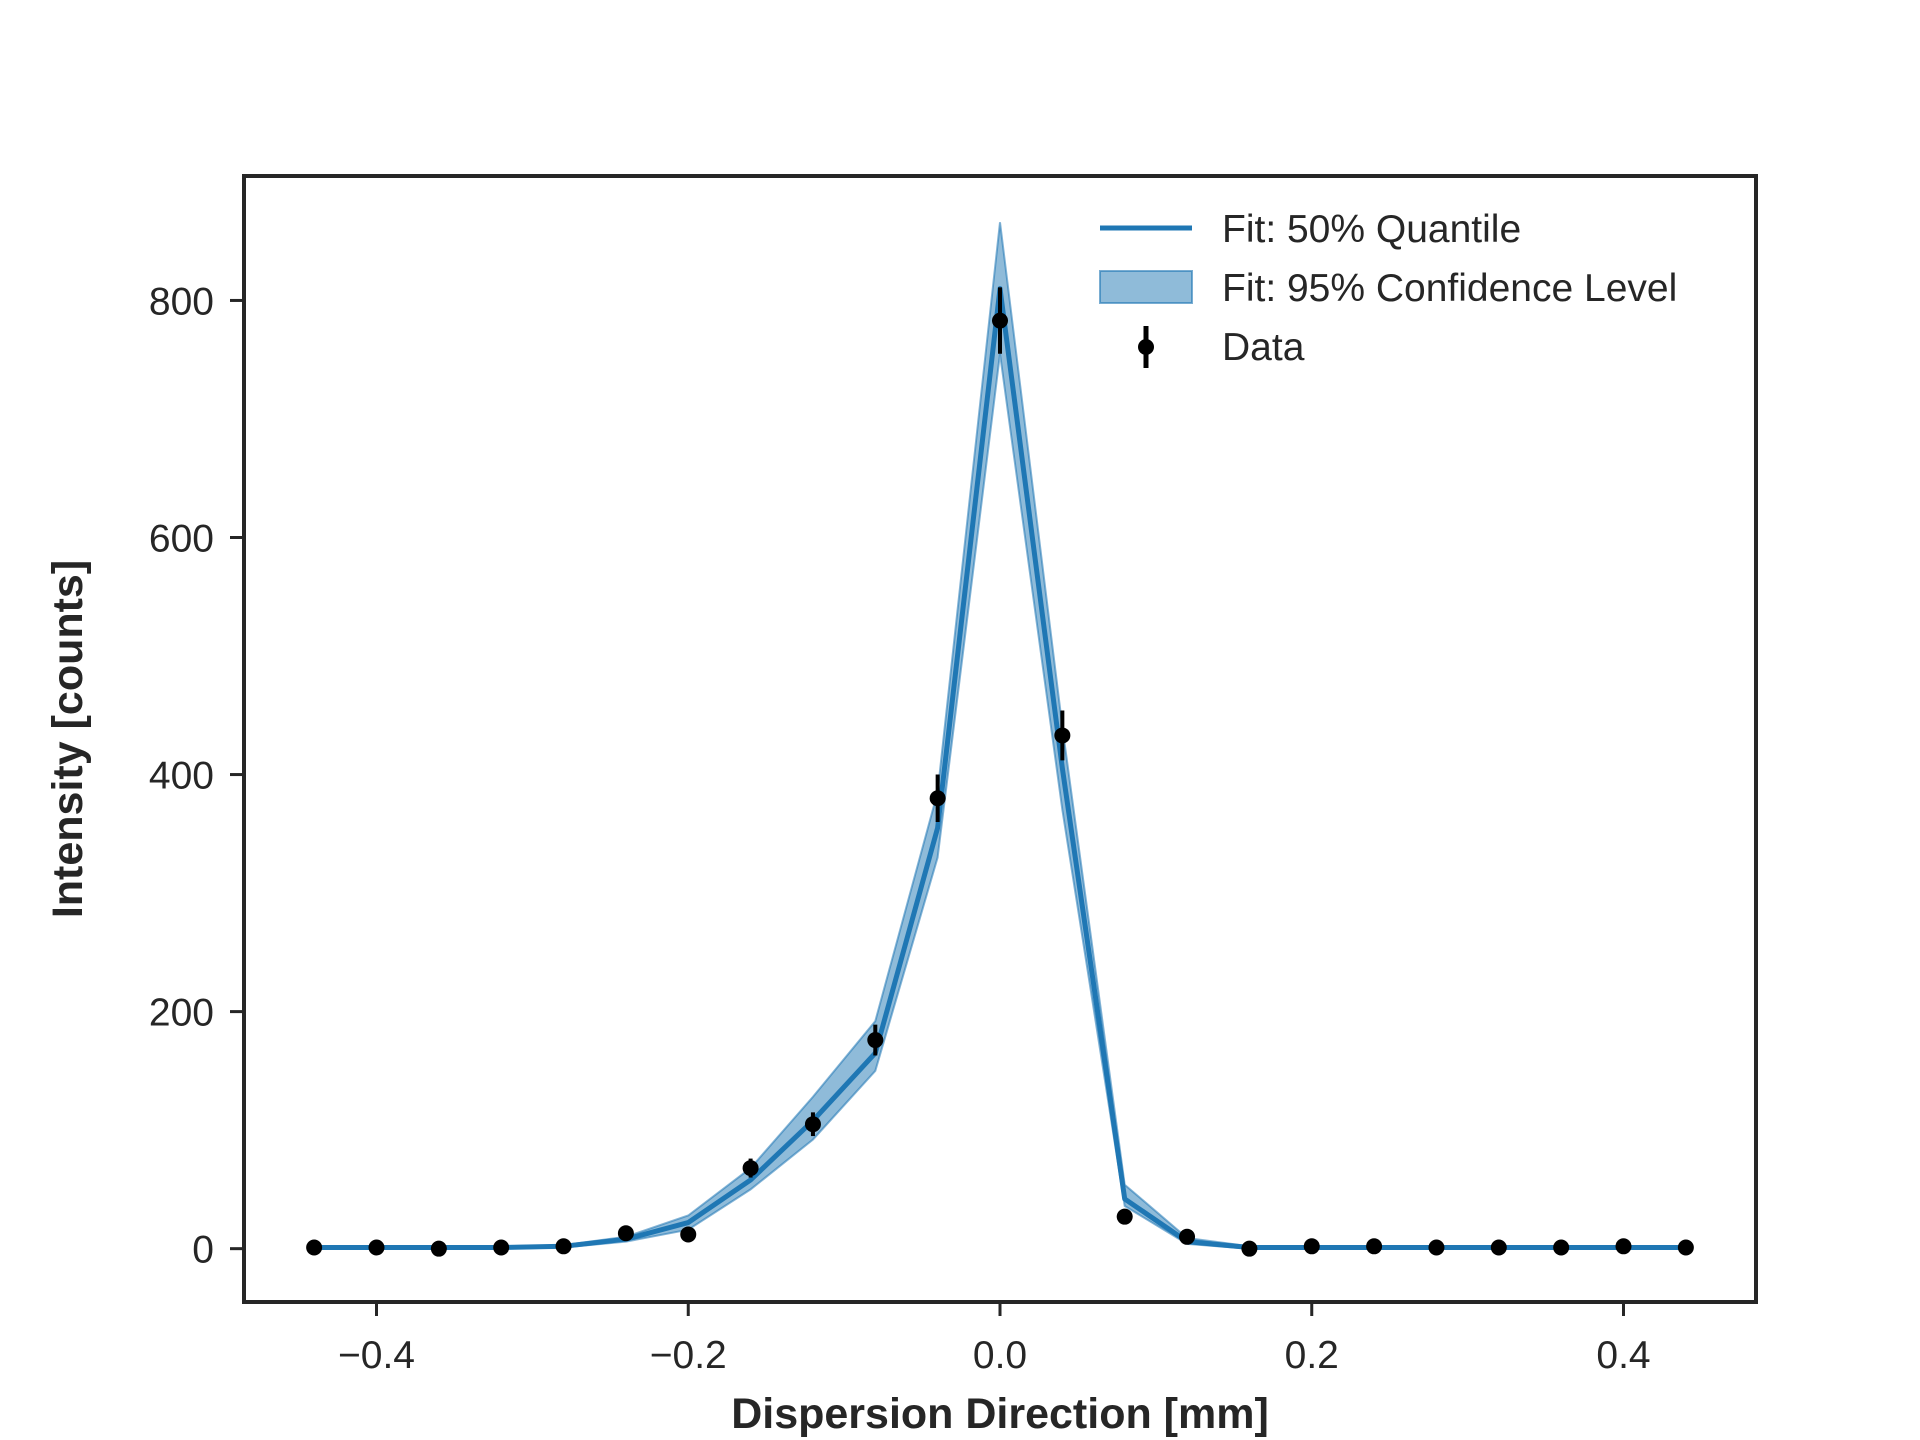 The width and height of the screenshot is (1920, 1440). I want to click on legend-band-swatch, so click(1146, 287).